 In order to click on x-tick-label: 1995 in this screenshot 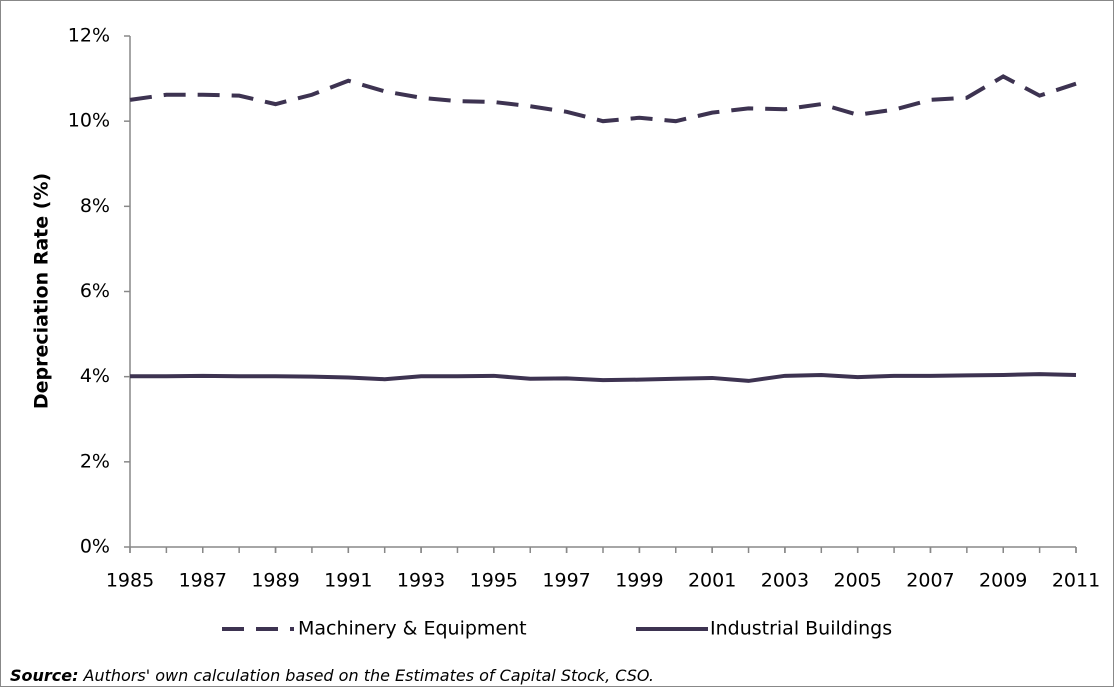, I will do `click(494, 581)`.